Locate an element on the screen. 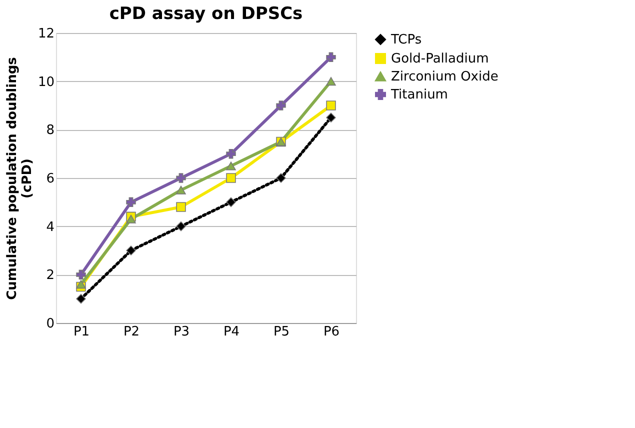 The height and width of the screenshot is (428, 635). legend-label: TCPs is located at coordinates (406, 40).